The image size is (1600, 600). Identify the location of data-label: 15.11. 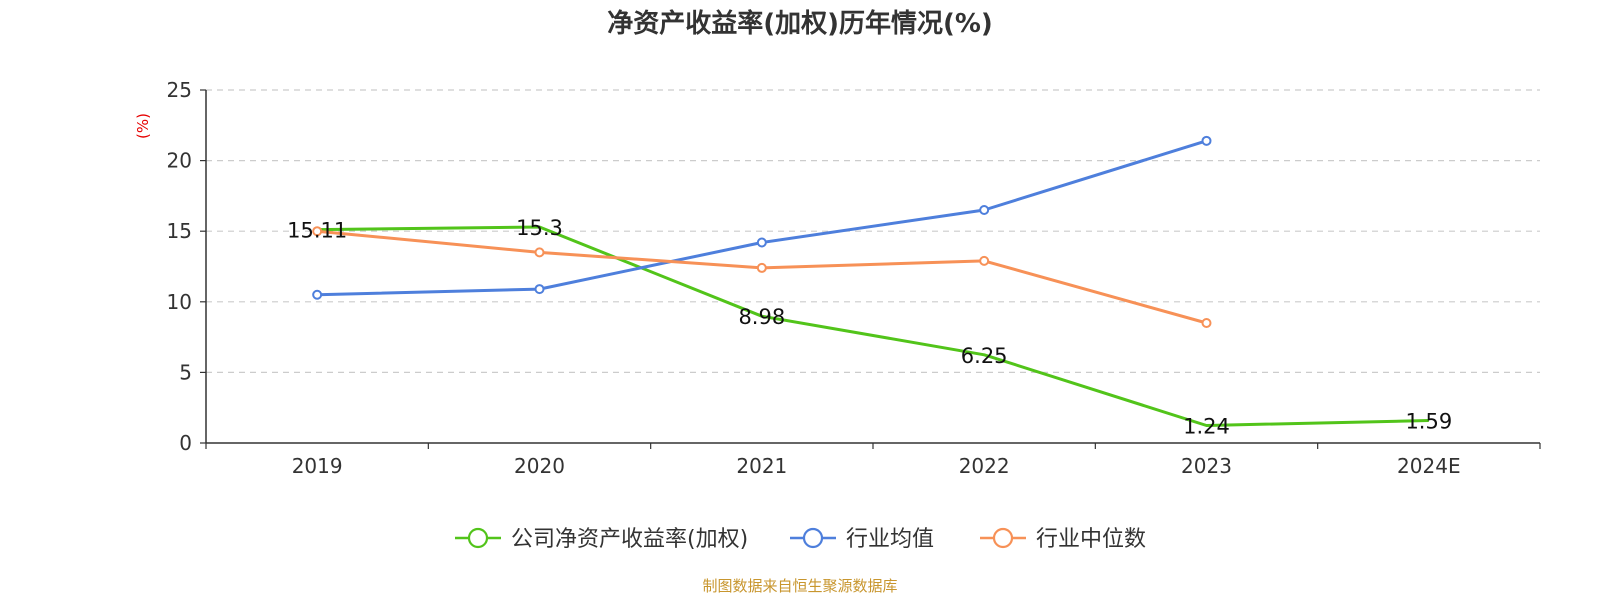
(317, 231).